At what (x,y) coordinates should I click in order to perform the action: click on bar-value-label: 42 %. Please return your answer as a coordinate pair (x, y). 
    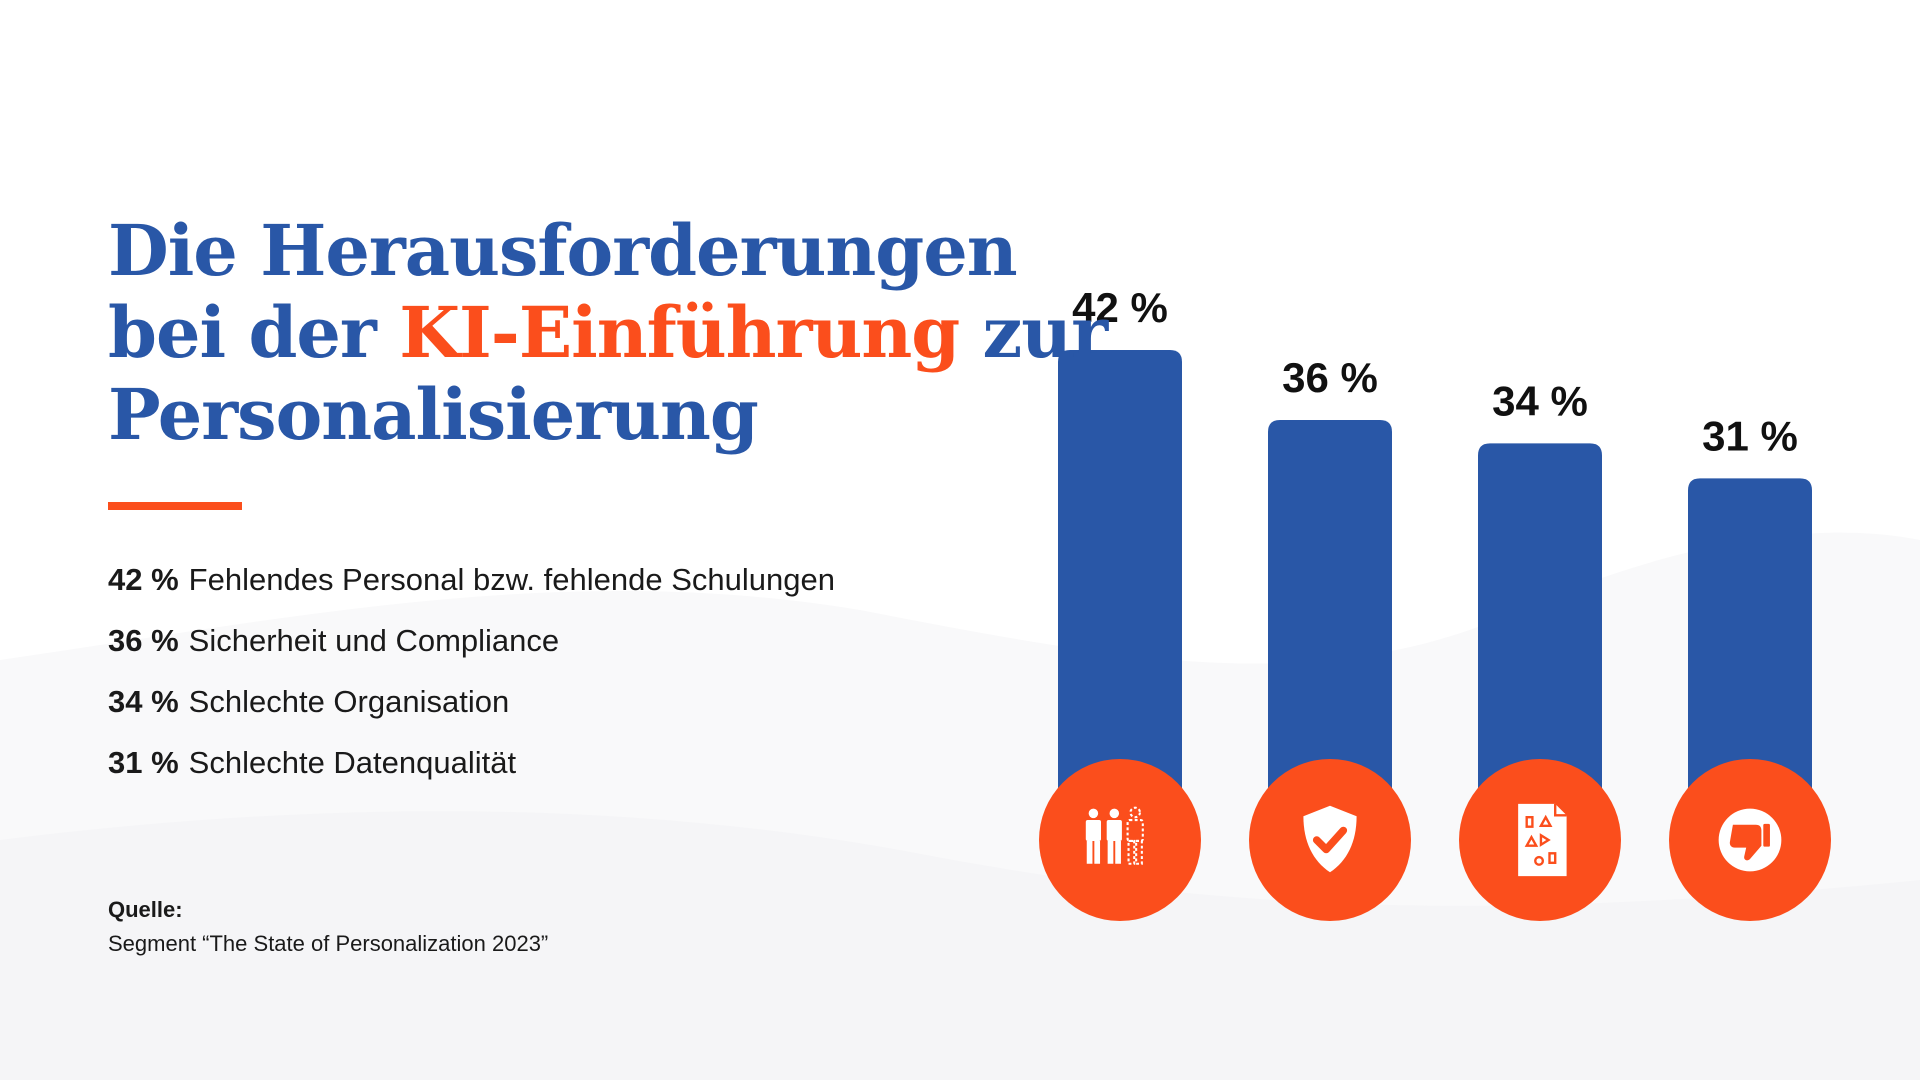
    Looking at the image, I should click on (1120, 307).